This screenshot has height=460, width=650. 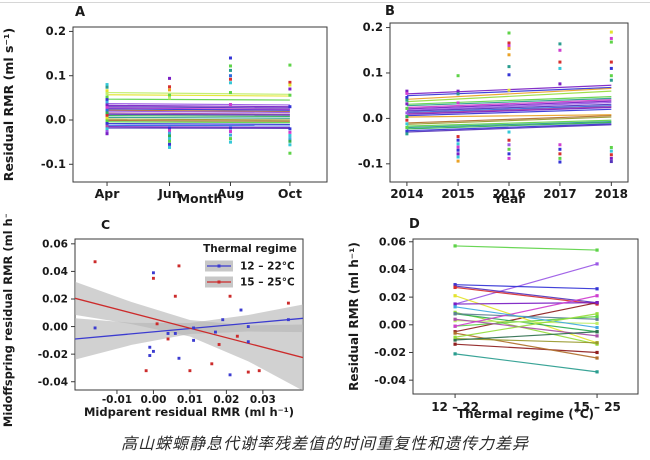 I want to click on svg-text: Jun, so click(x=168, y=193).